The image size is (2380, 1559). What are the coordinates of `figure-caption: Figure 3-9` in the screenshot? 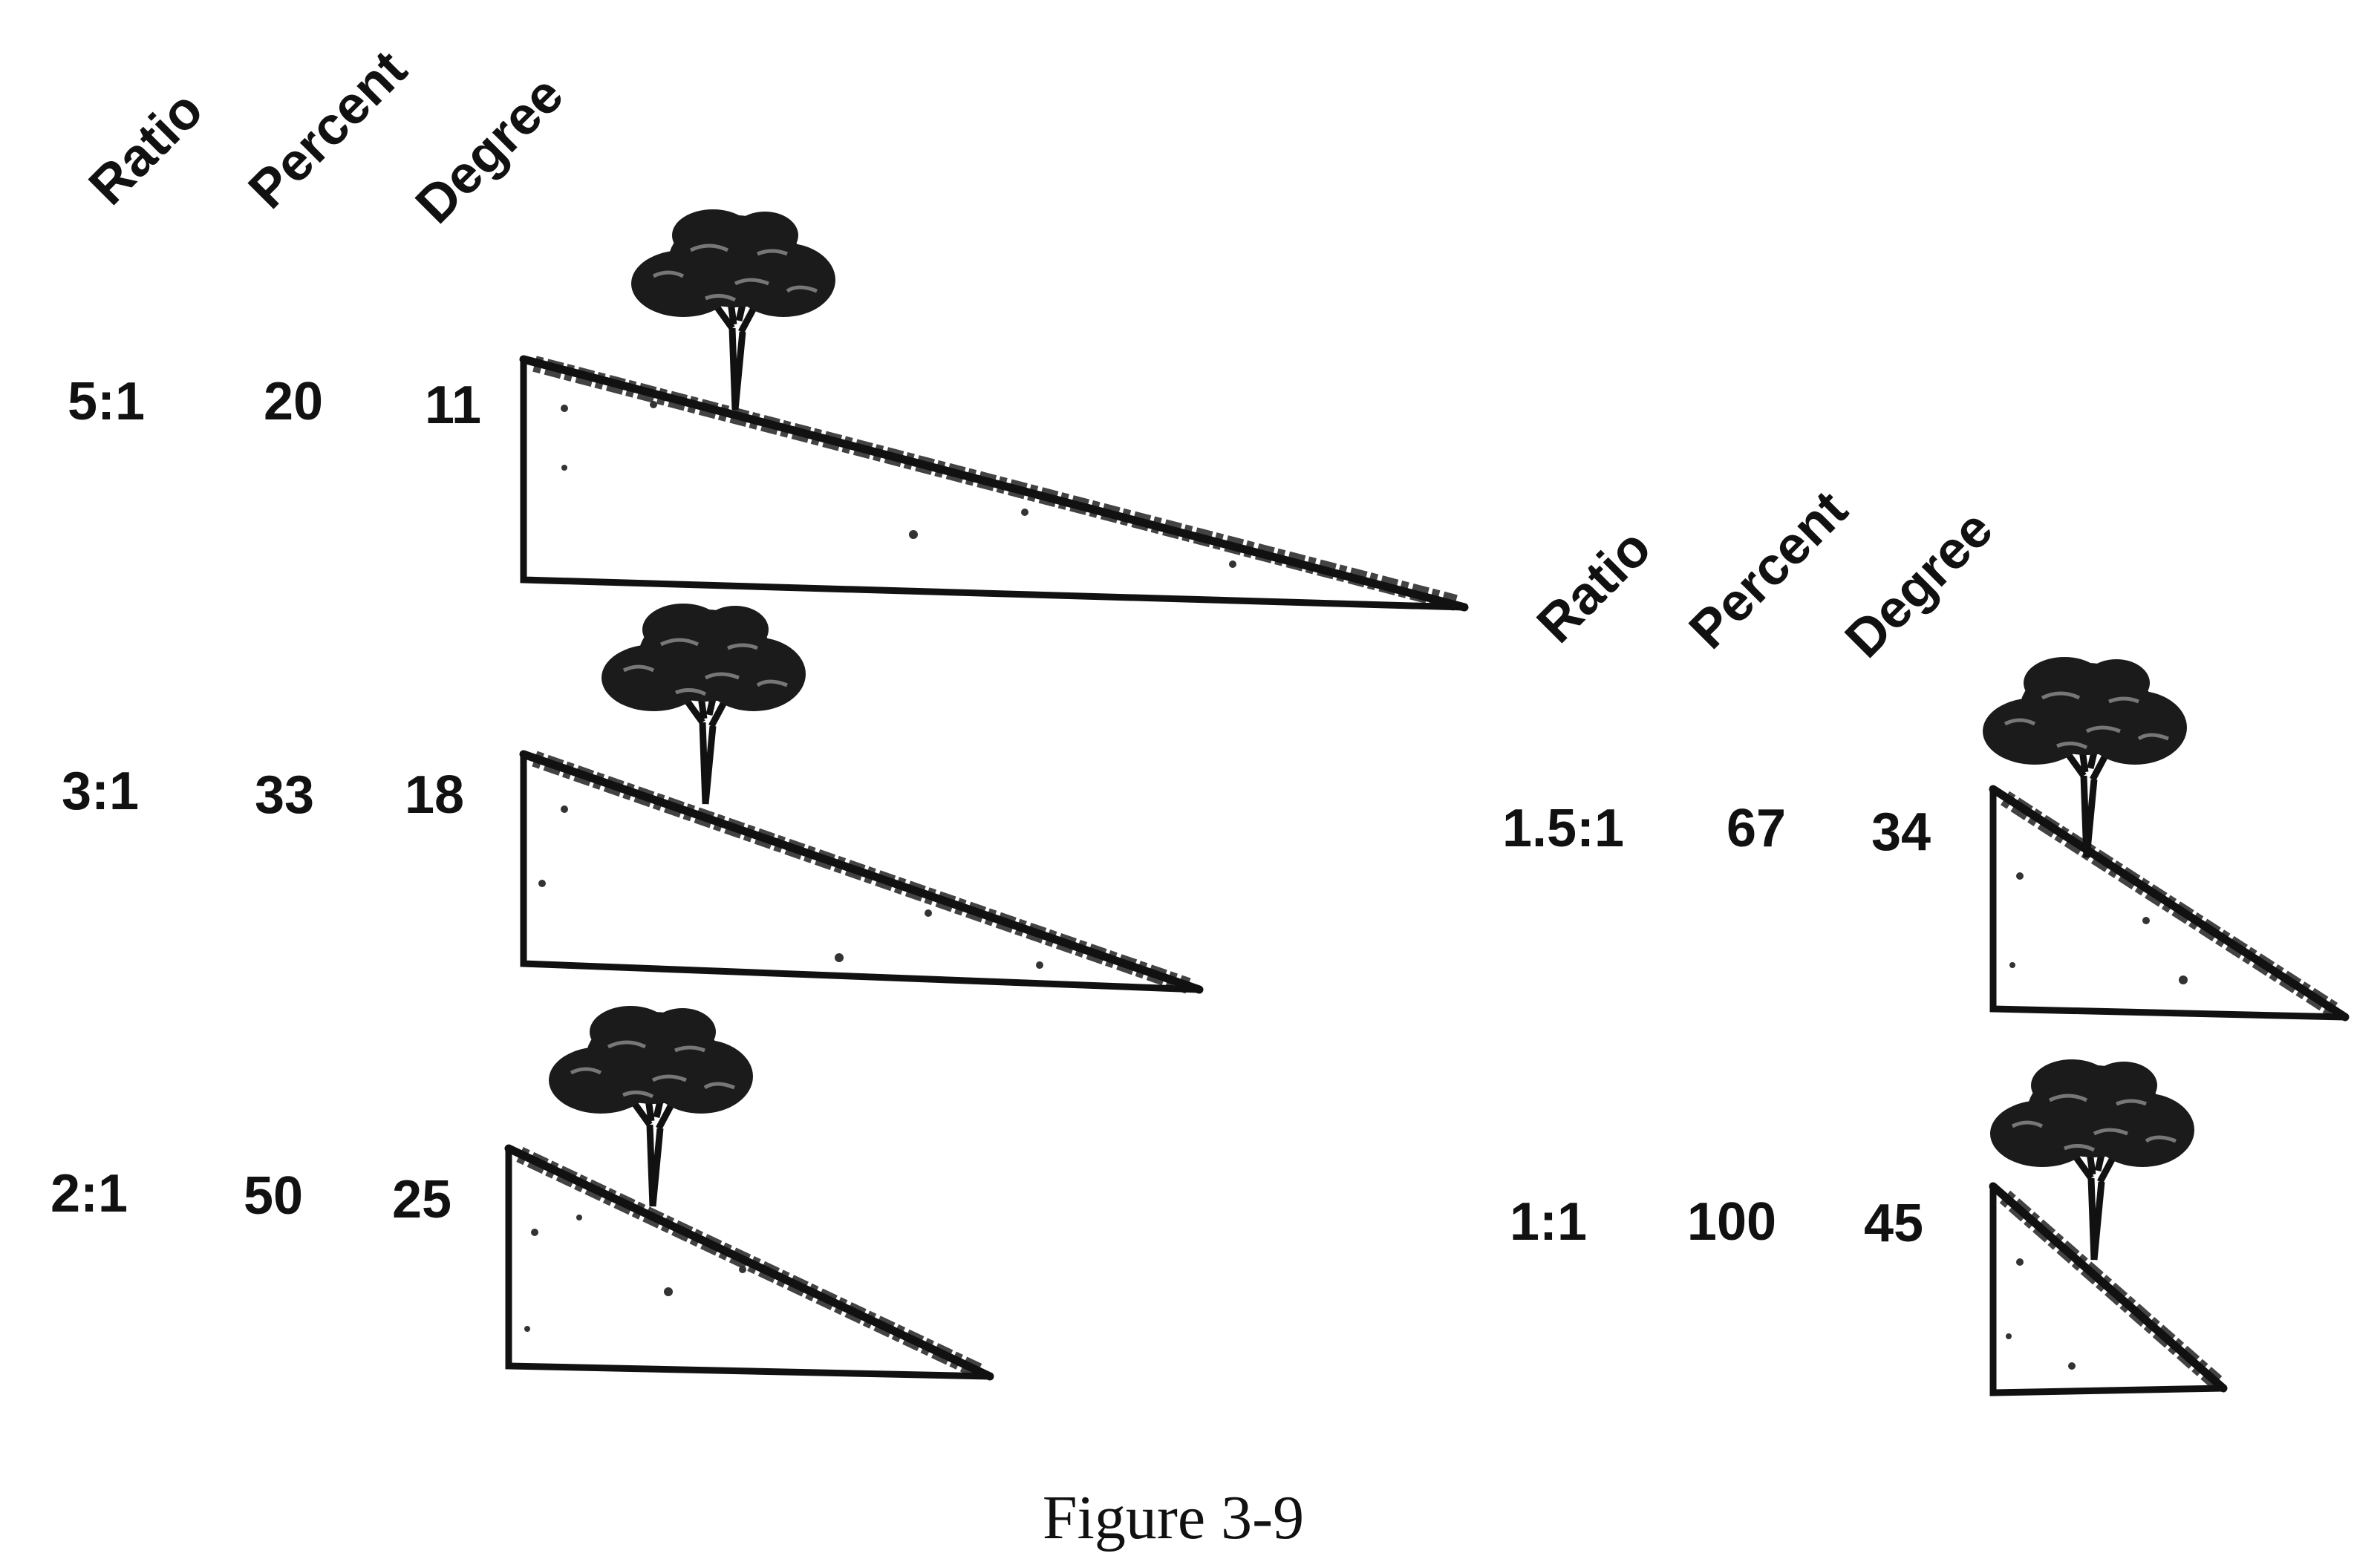 It's located at (1174, 1517).